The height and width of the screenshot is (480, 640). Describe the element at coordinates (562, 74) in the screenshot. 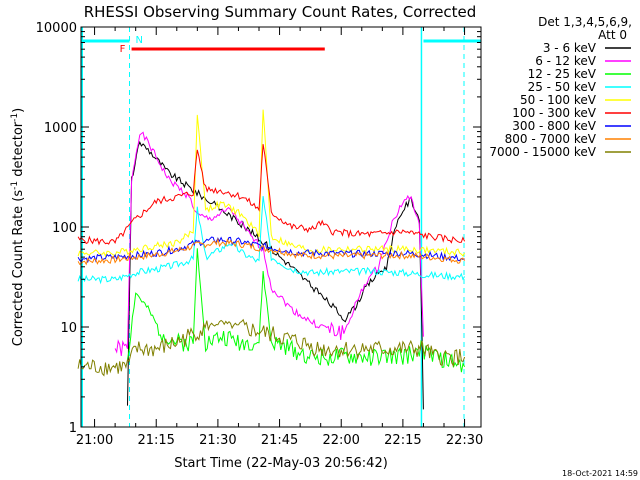

I see `legend-label: 12 - 25 keV` at that location.